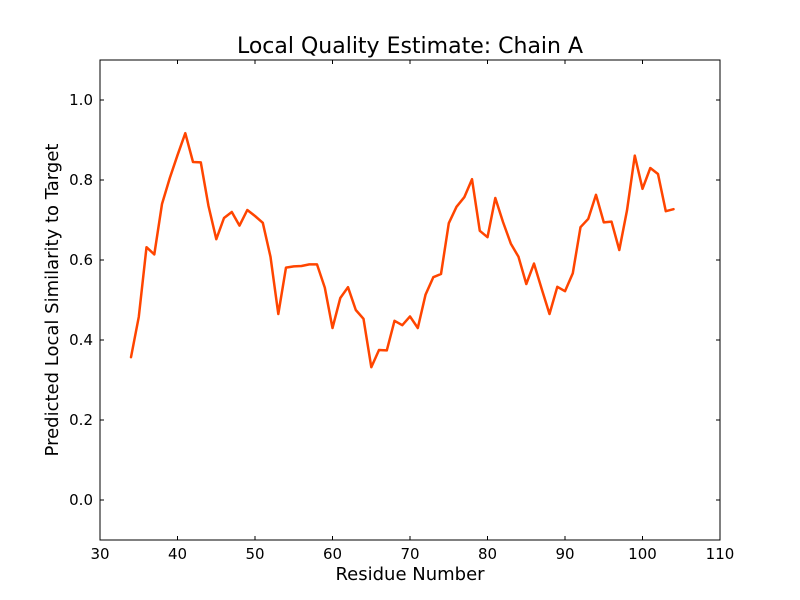 This screenshot has height=600, width=800. Describe the element at coordinates (487, 554) in the screenshot. I see `x-tick-label: 80` at that location.